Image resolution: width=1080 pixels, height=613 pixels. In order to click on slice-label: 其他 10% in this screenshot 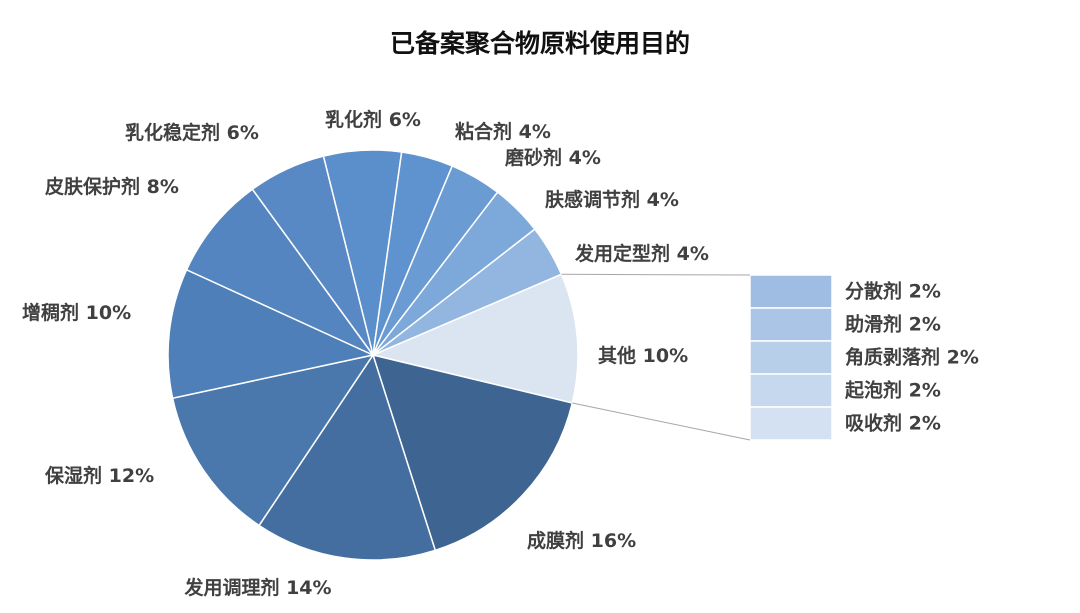, I will do `click(643, 355)`.